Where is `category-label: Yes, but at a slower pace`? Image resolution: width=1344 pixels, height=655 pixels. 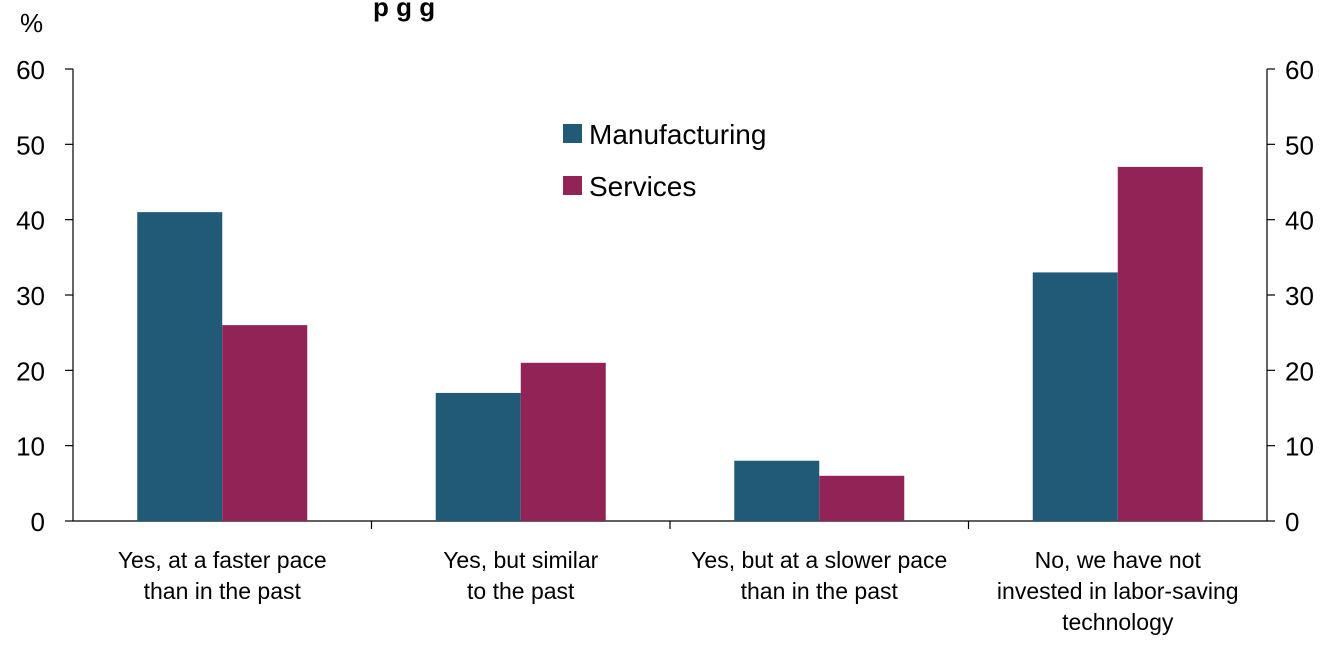 category-label: Yes, but at a slower pace is located at coordinates (819, 560).